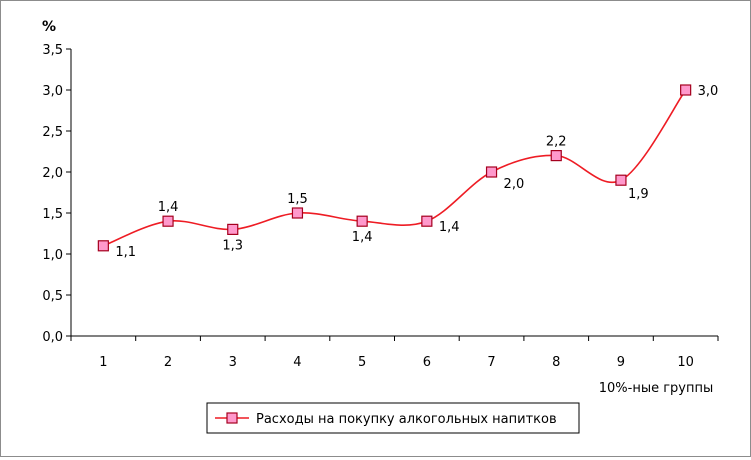 The width and height of the screenshot is (751, 460). Describe the element at coordinates (49, 27) in the screenshot. I see `y-axis-label: %` at that location.